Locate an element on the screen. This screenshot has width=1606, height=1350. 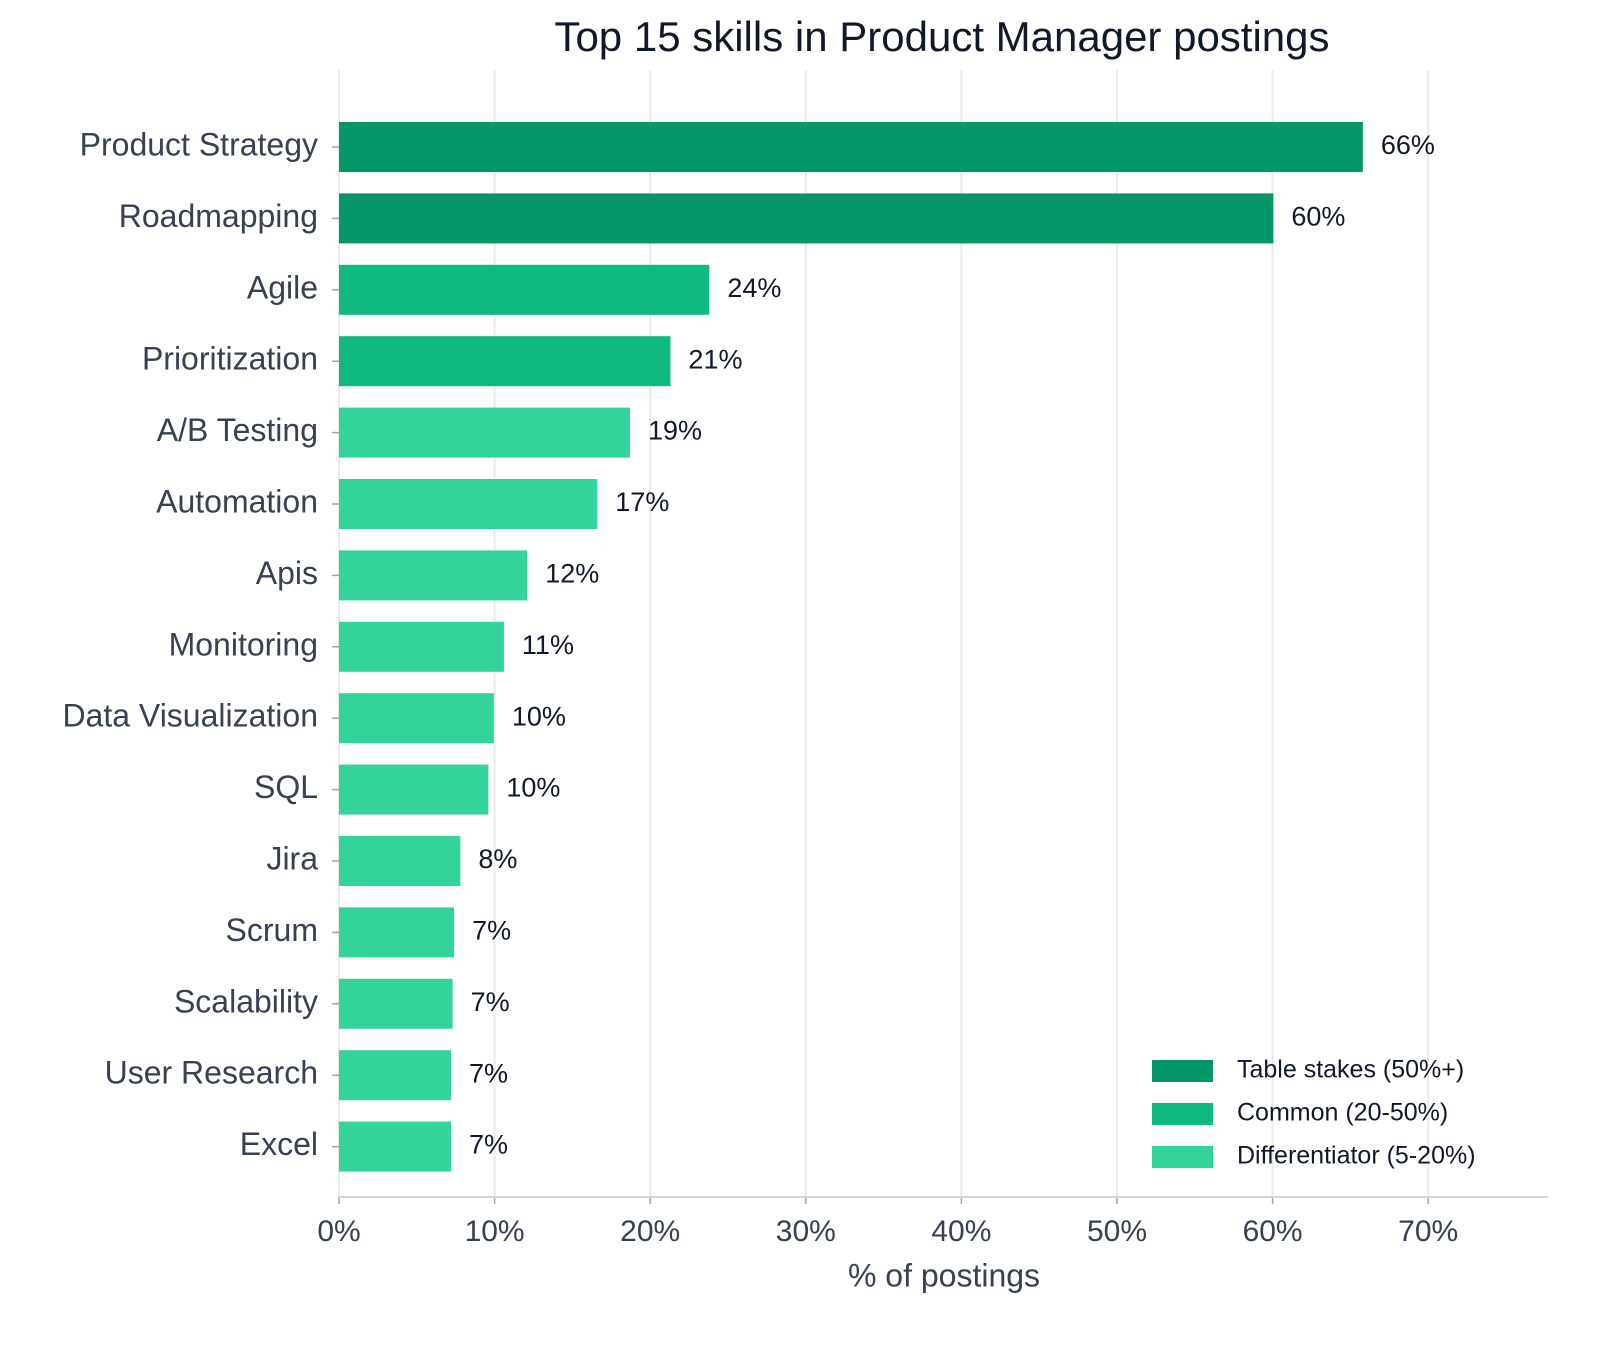
y-tick-label: Excel is located at coordinates (279, 1144).